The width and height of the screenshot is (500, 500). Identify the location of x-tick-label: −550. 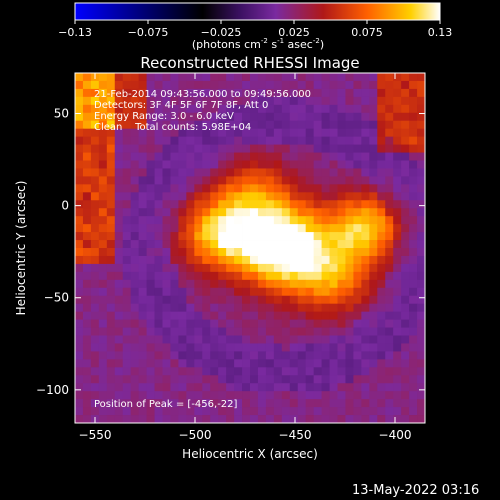
(95, 435).